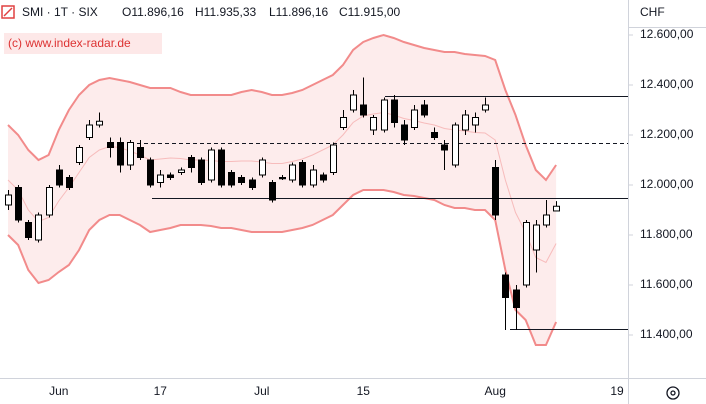 The width and height of the screenshot is (706, 404). I want to click on ohlc-close: C11.915,00, so click(369, 12).